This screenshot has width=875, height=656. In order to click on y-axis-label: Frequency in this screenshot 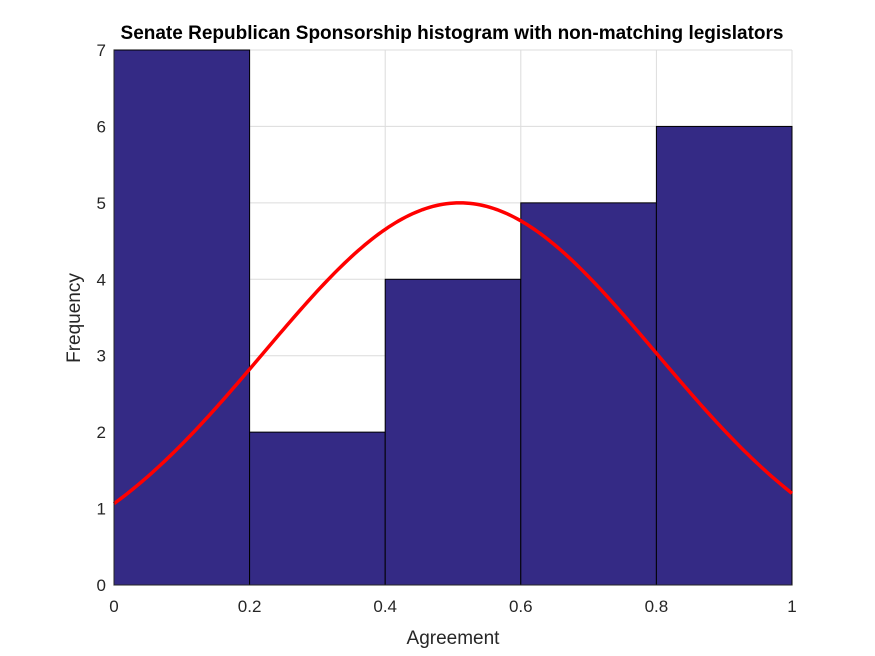, I will do `click(74, 318)`.